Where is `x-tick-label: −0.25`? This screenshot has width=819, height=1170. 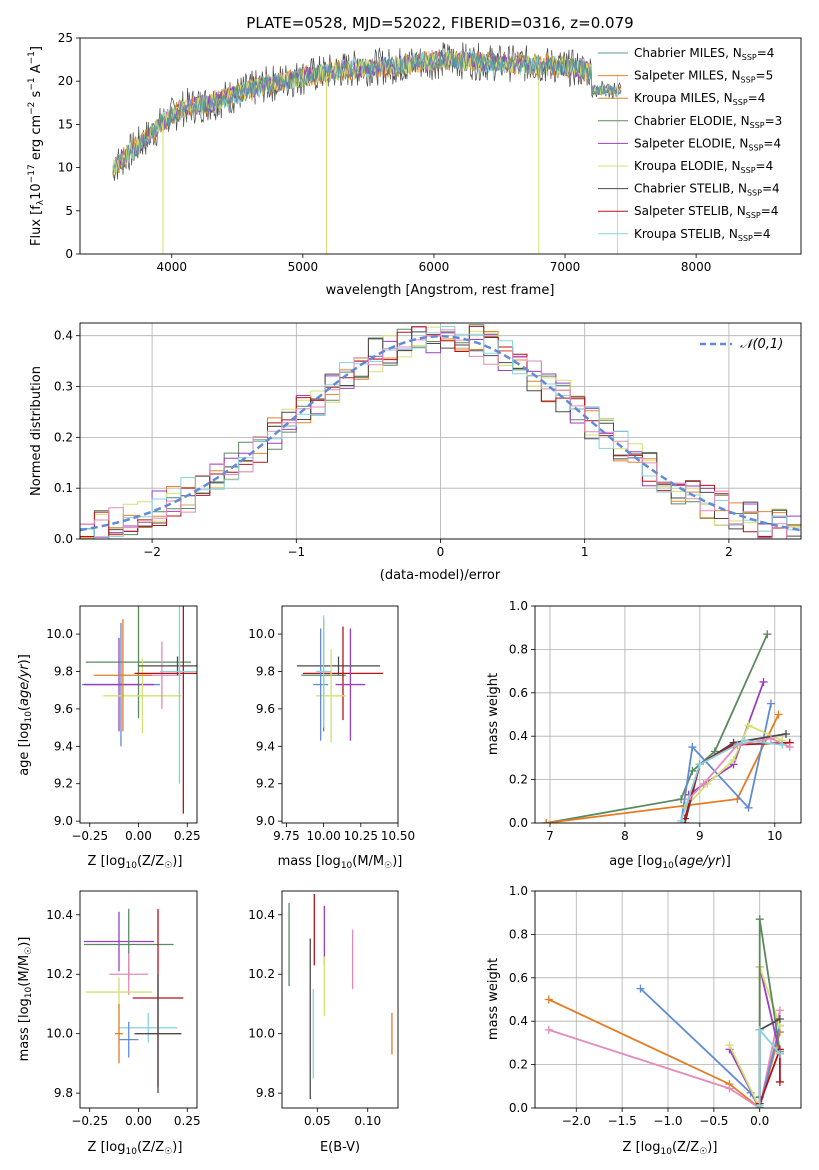 x-tick-label: −0.25 is located at coordinates (89, 1121).